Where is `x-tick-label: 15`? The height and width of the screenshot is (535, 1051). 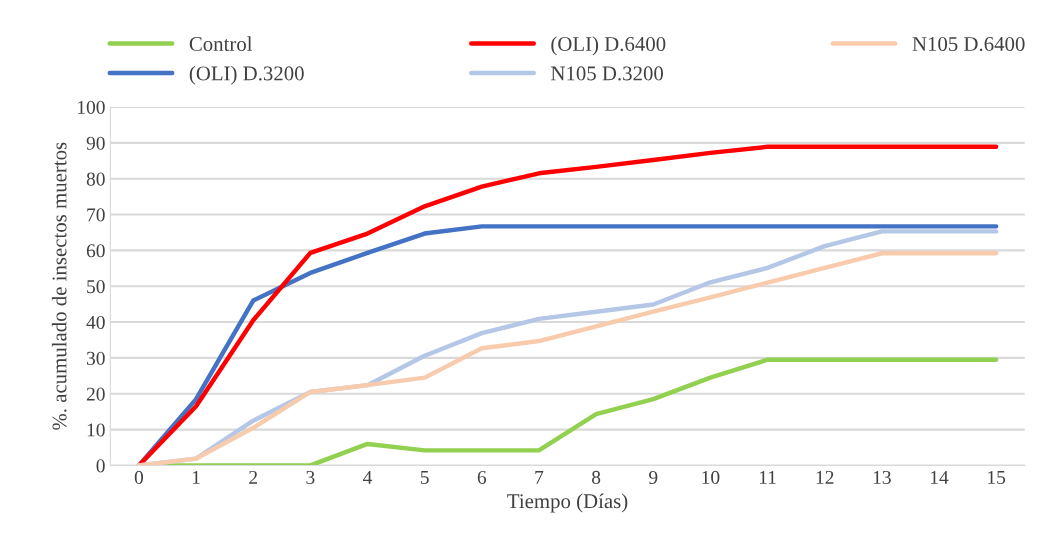
x-tick-label: 15 is located at coordinates (997, 477).